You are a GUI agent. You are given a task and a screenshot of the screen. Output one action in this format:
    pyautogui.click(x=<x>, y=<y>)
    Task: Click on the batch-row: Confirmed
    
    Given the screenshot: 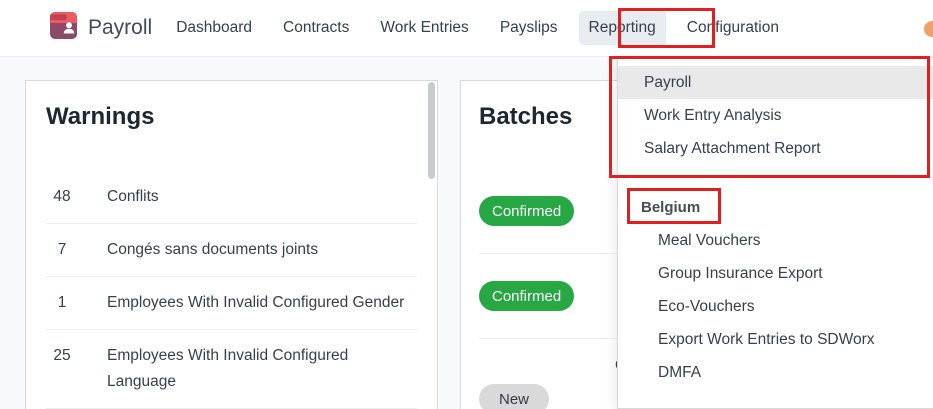 What is the action you would take?
    pyautogui.click(x=696, y=211)
    